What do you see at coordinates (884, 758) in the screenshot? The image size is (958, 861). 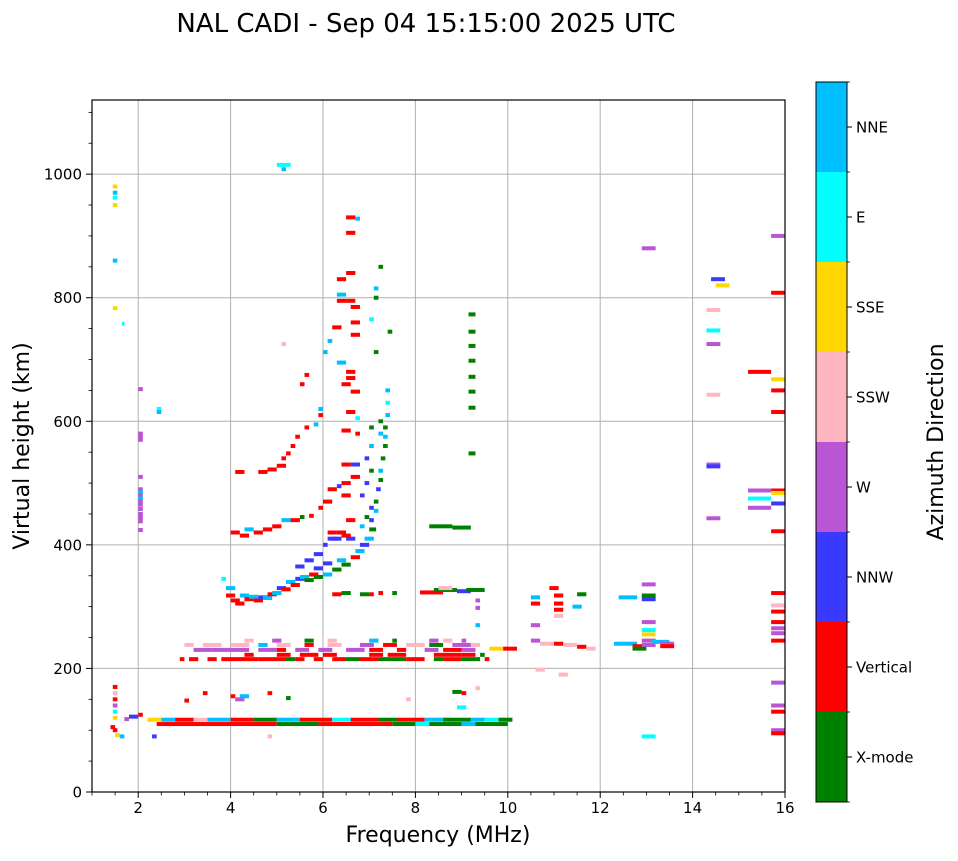 I see `colorbar-tick-label: X-mode` at bounding box center [884, 758].